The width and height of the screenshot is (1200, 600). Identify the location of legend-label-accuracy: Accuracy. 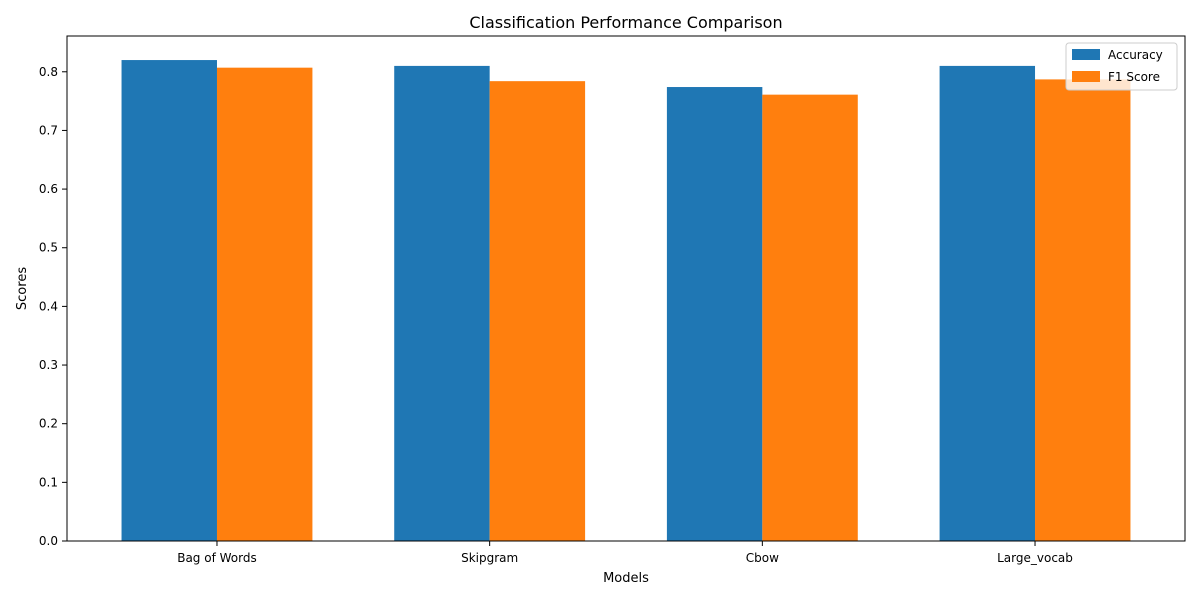
(1135, 55).